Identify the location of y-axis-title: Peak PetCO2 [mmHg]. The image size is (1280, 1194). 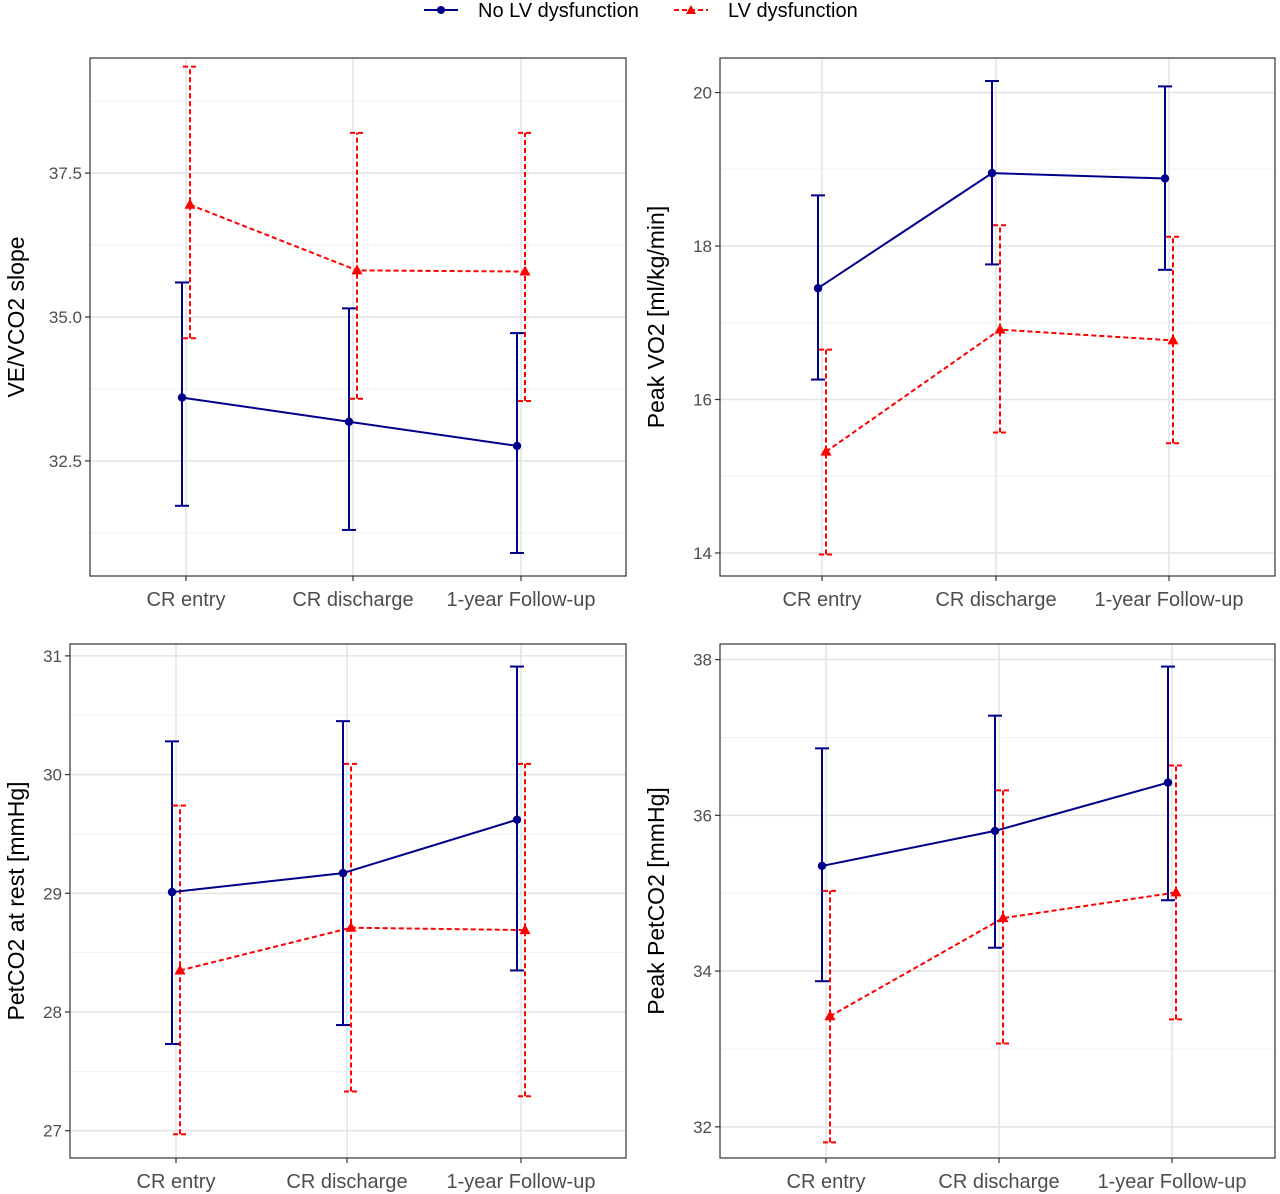
(656, 901).